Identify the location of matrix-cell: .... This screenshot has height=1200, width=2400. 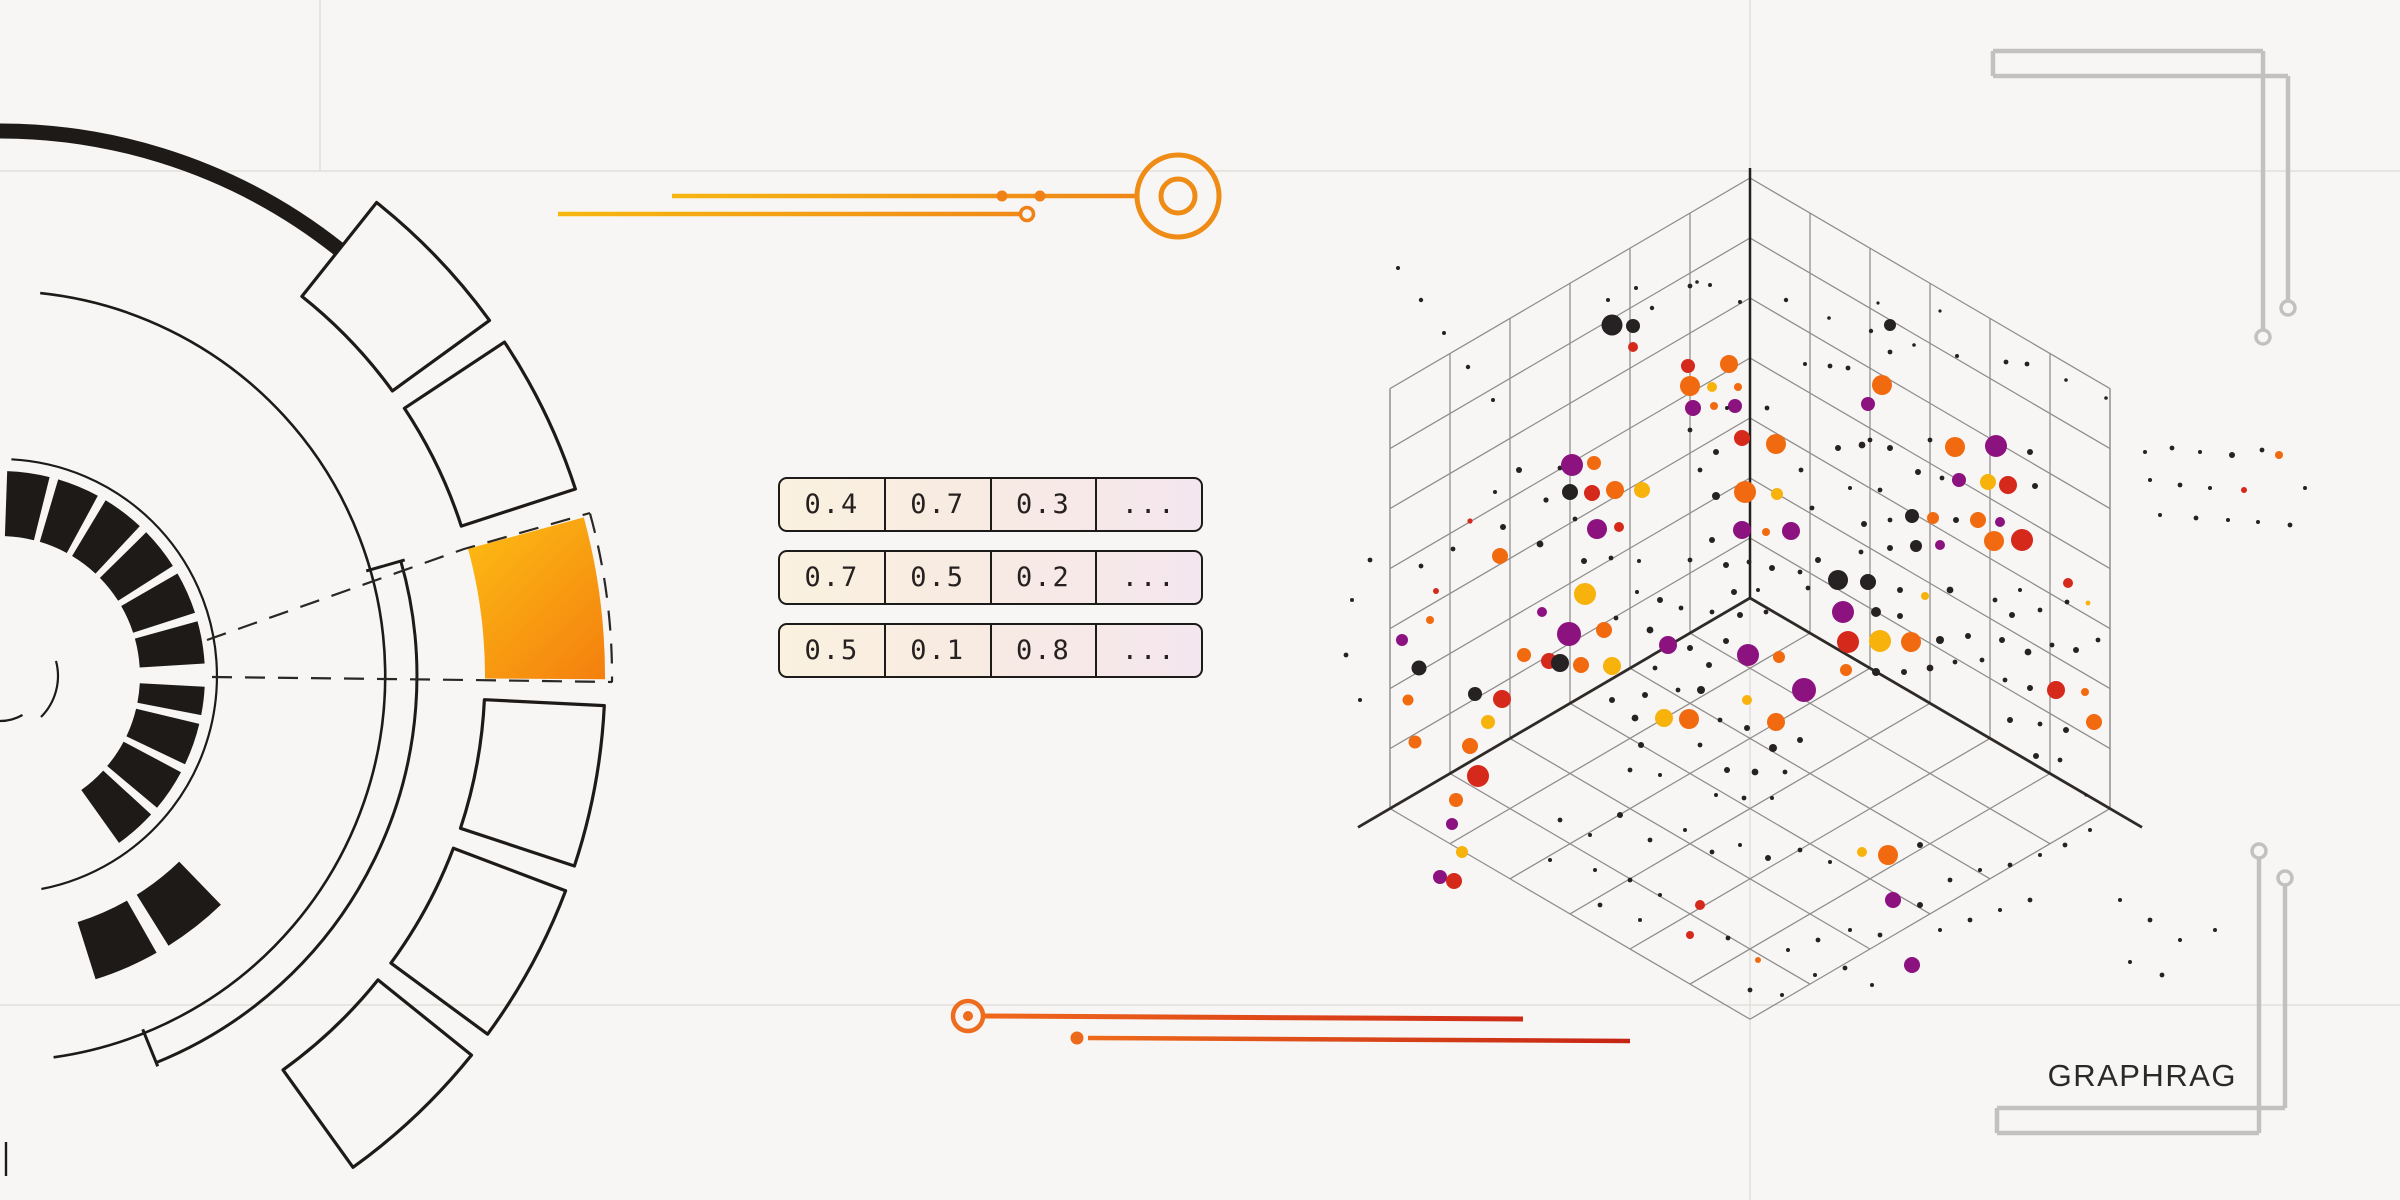
(1148, 650).